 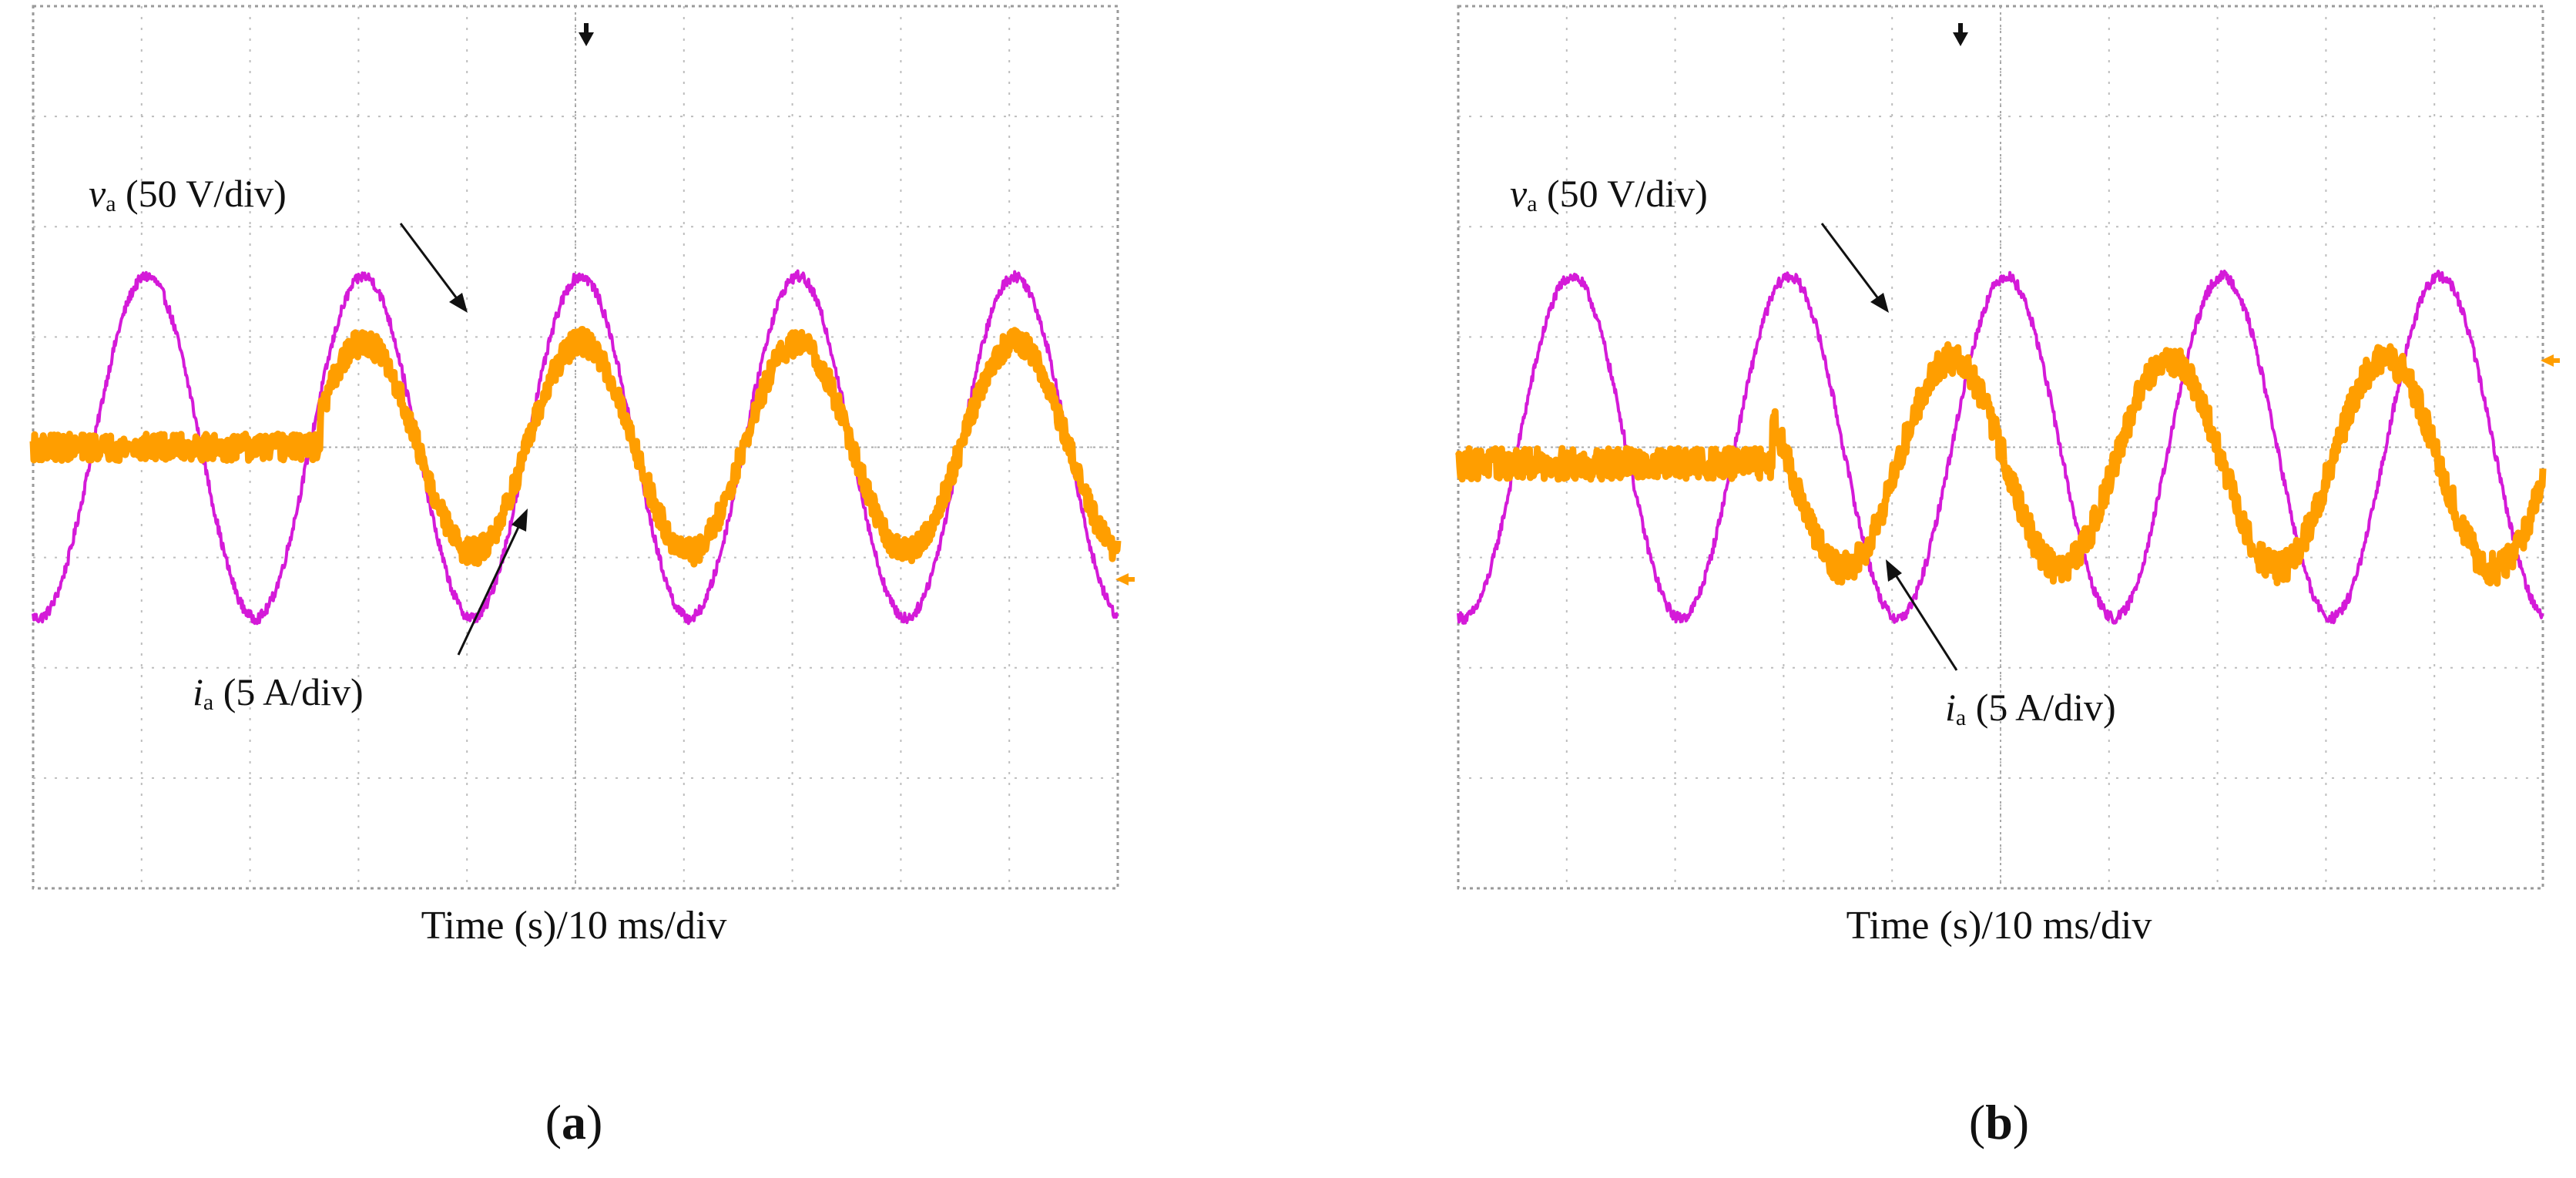 What do you see at coordinates (574, 1122) in the screenshot?
I see `panel-caption: (a)` at bounding box center [574, 1122].